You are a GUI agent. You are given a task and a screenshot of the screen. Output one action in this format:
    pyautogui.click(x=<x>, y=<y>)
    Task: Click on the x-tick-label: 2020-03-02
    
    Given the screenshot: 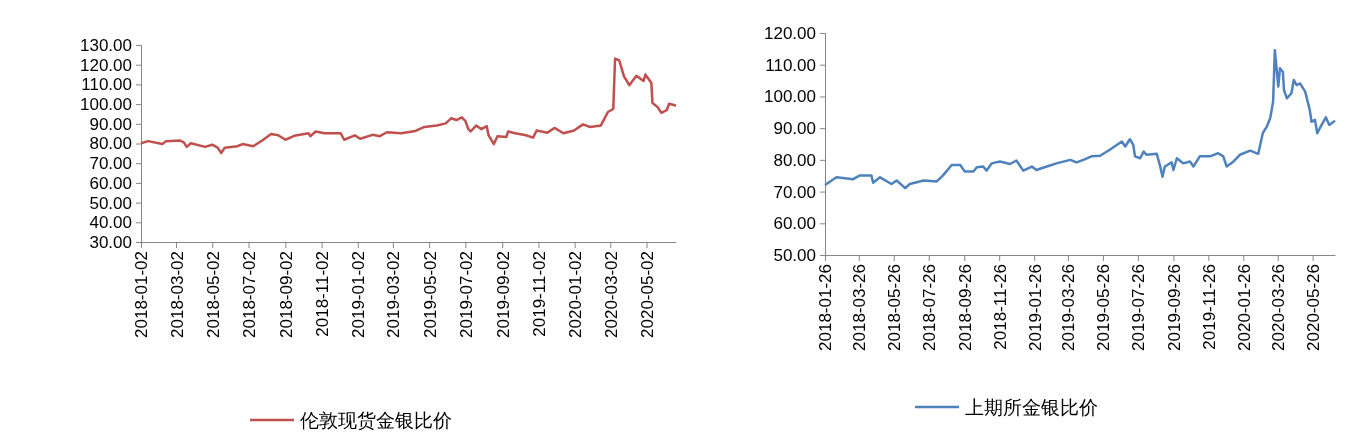 What is the action you would take?
    pyautogui.click(x=611, y=294)
    